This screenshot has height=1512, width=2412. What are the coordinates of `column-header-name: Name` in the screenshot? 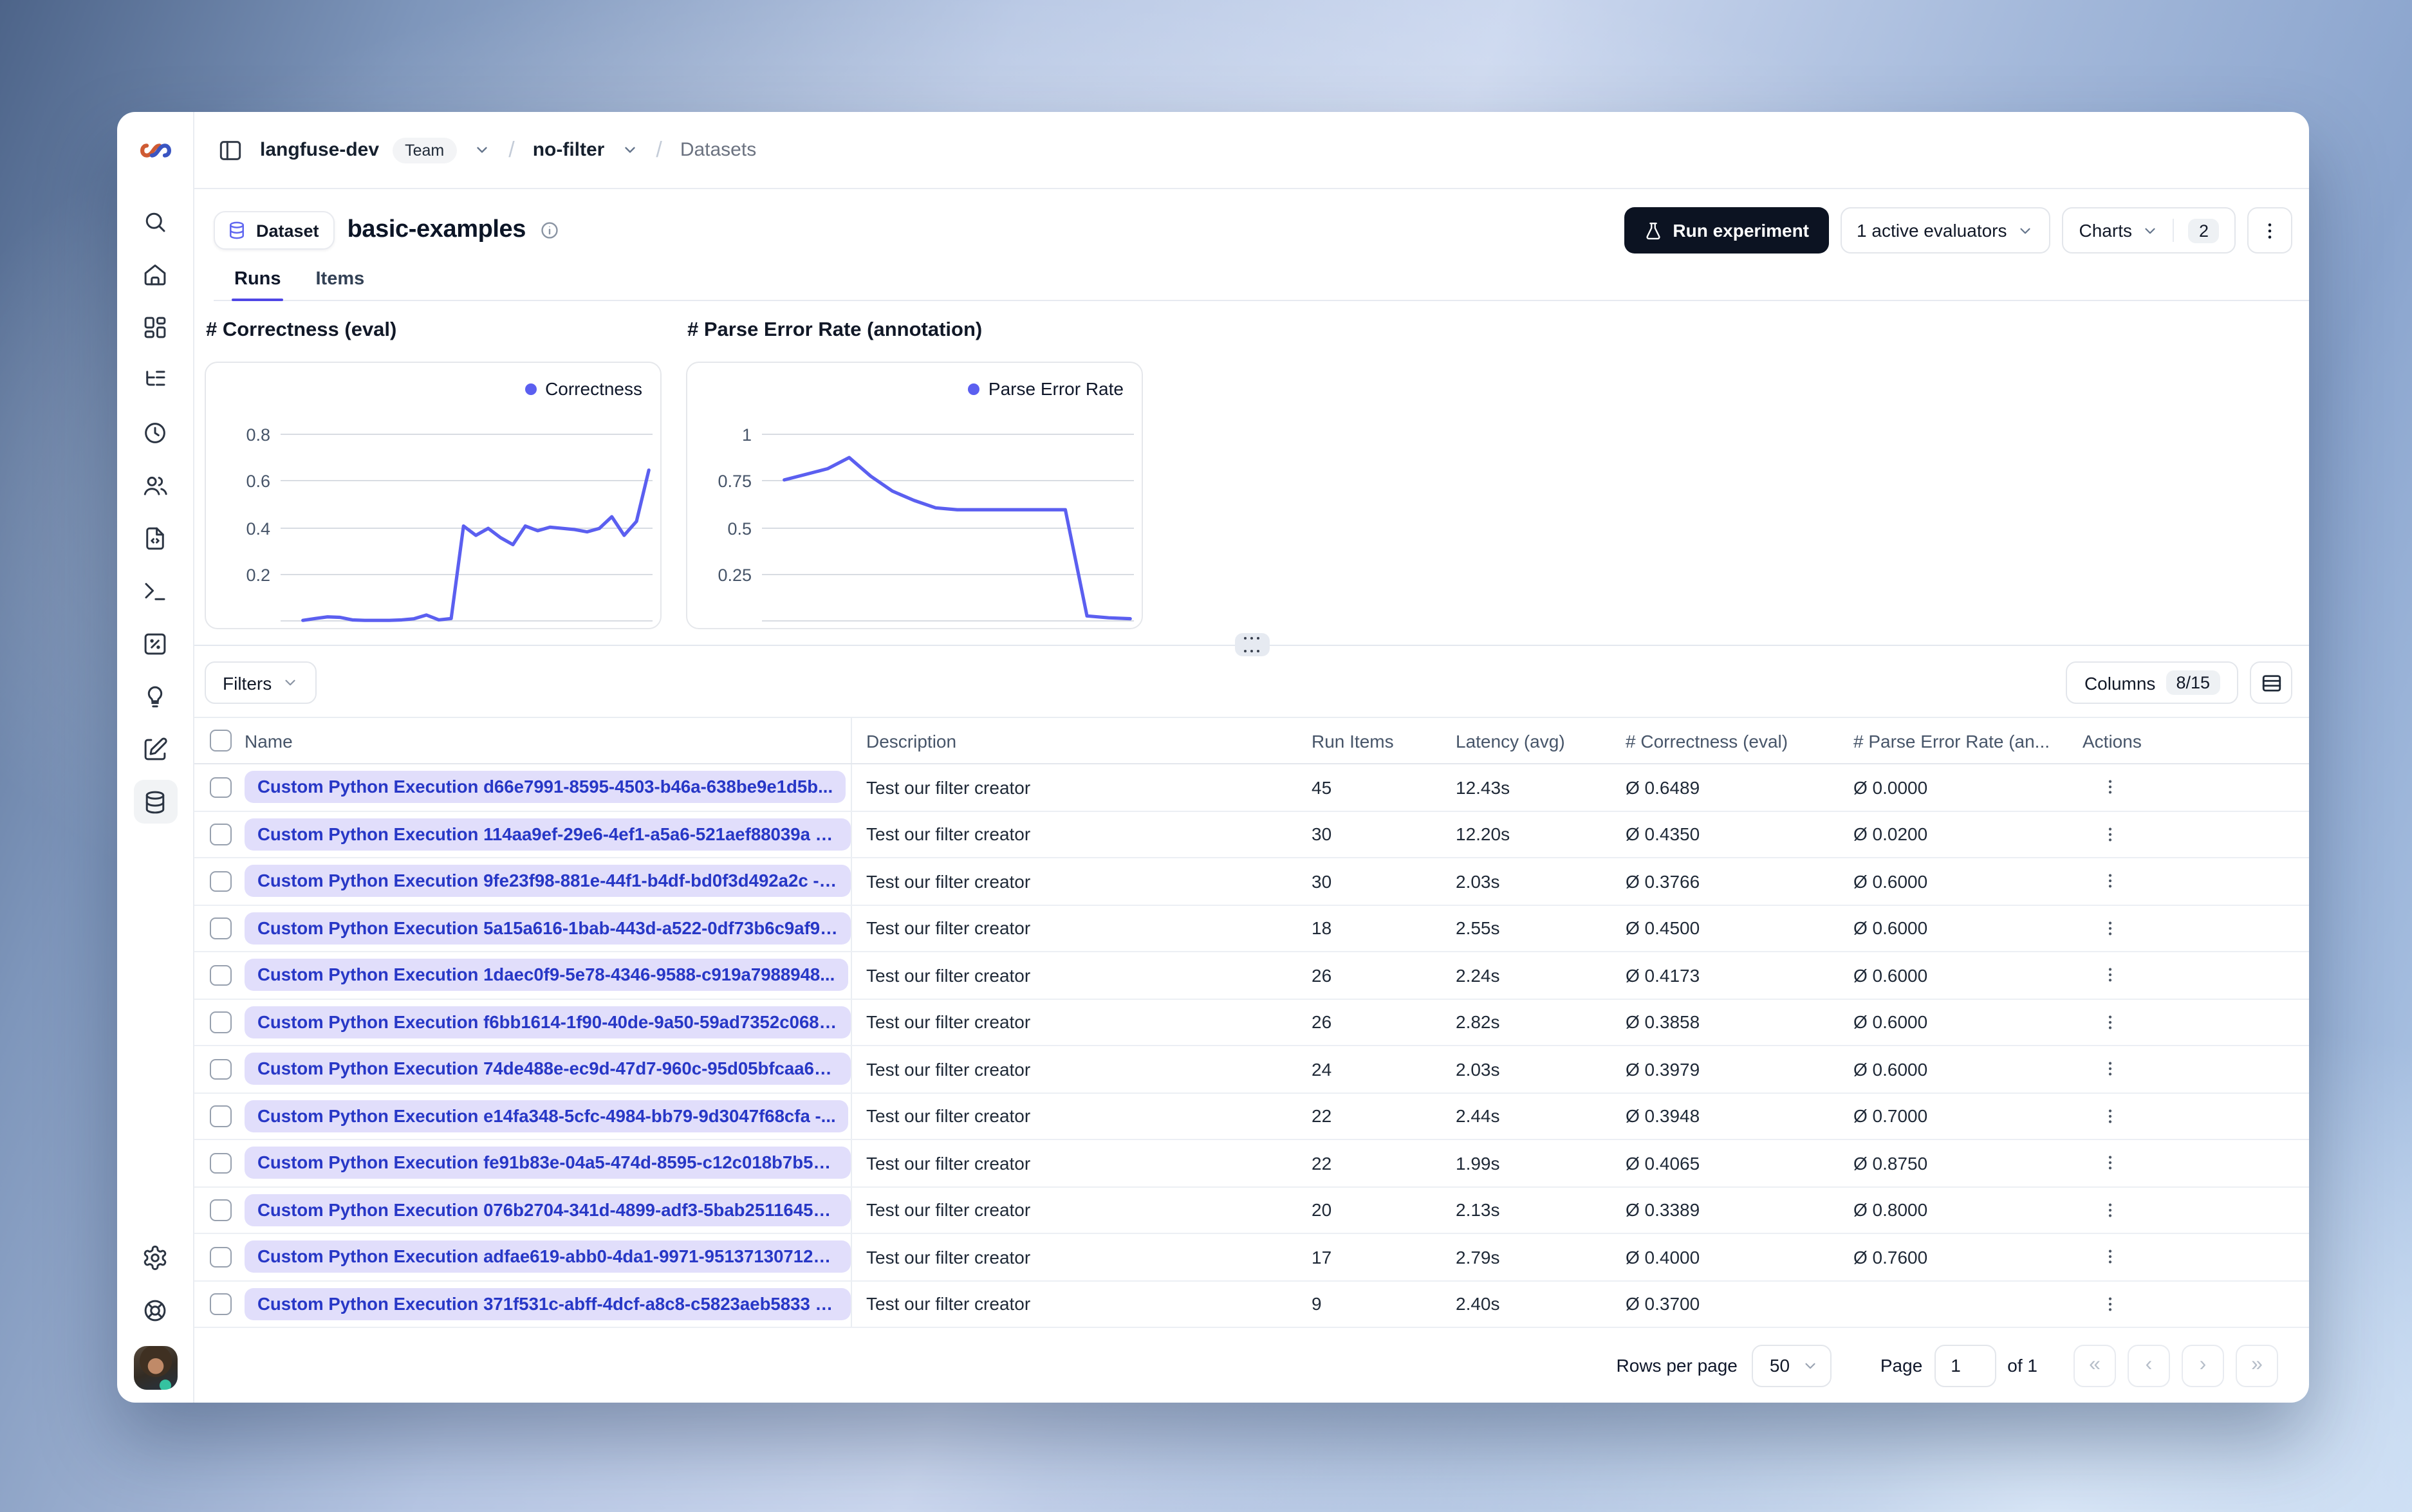 It's located at (546, 740).